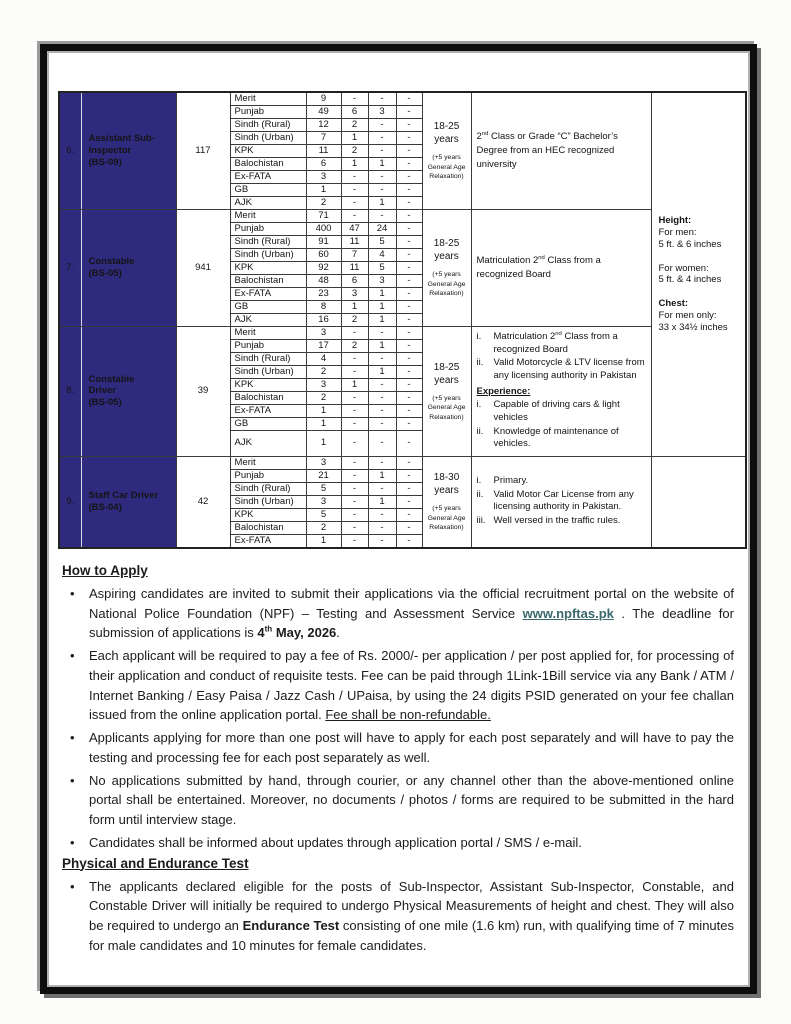 This screenshot has height=1024, width=791. I want to click on quota-value: 92, so click(323, 267).